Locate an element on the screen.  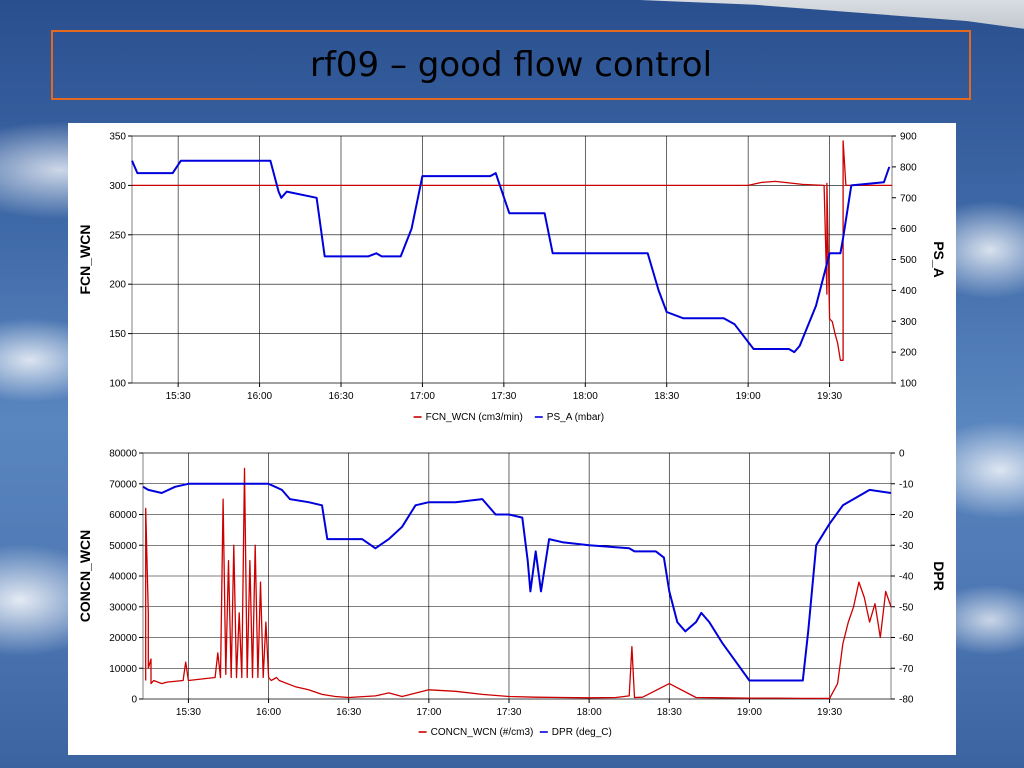
y-right-tick-label: 700 is located at coordinates (908, 198).